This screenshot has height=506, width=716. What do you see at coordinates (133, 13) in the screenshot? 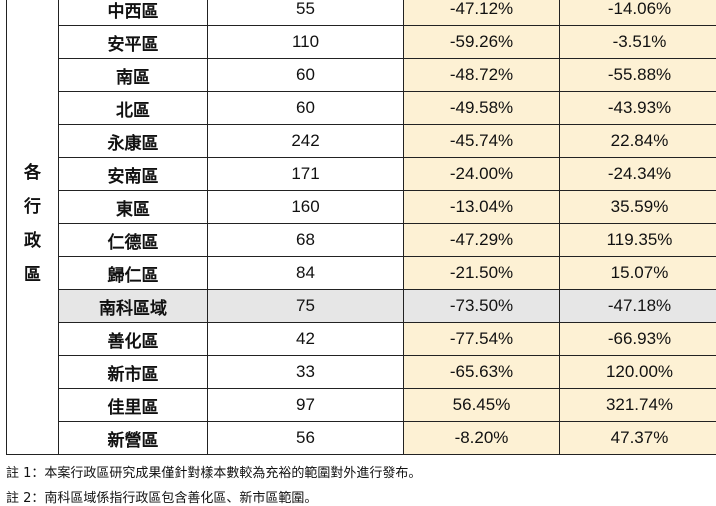
I see `district-cell: 中西區` at bounding box center [133, 13].